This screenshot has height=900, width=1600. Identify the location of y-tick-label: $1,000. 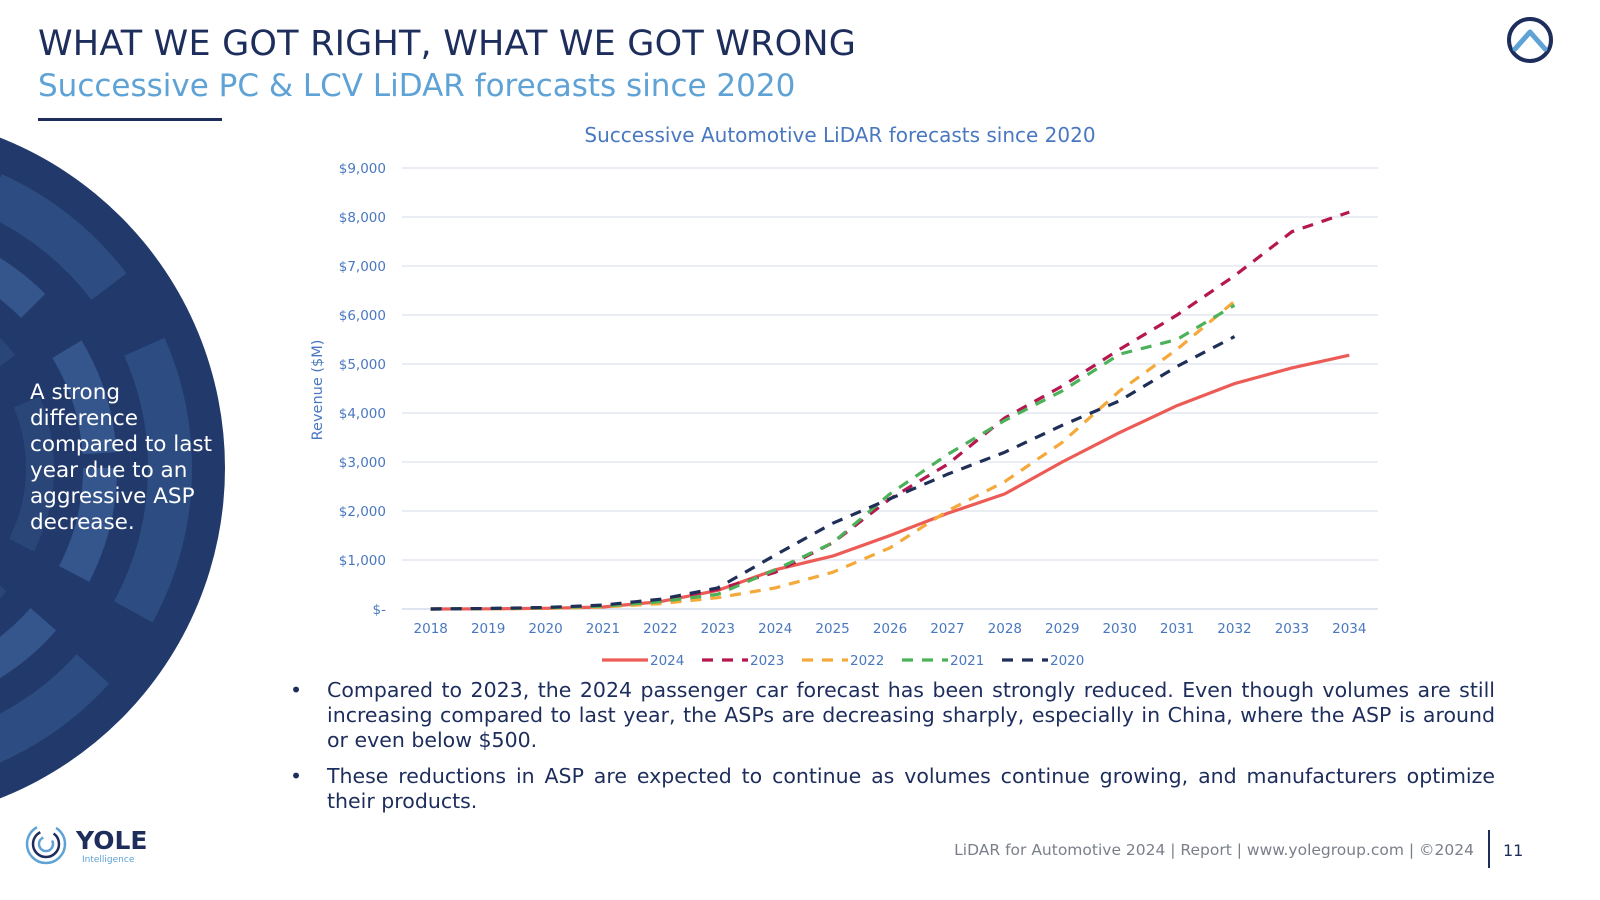
(362, 561).